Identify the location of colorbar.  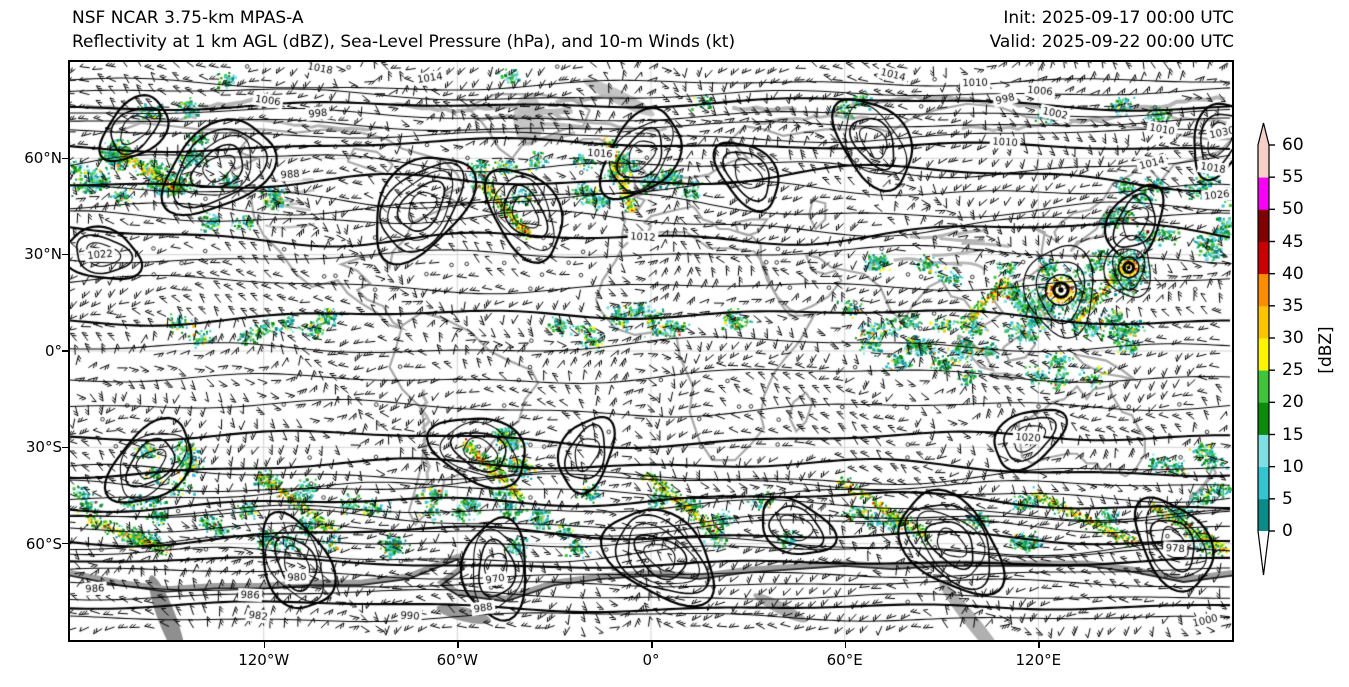
(1266, 349).